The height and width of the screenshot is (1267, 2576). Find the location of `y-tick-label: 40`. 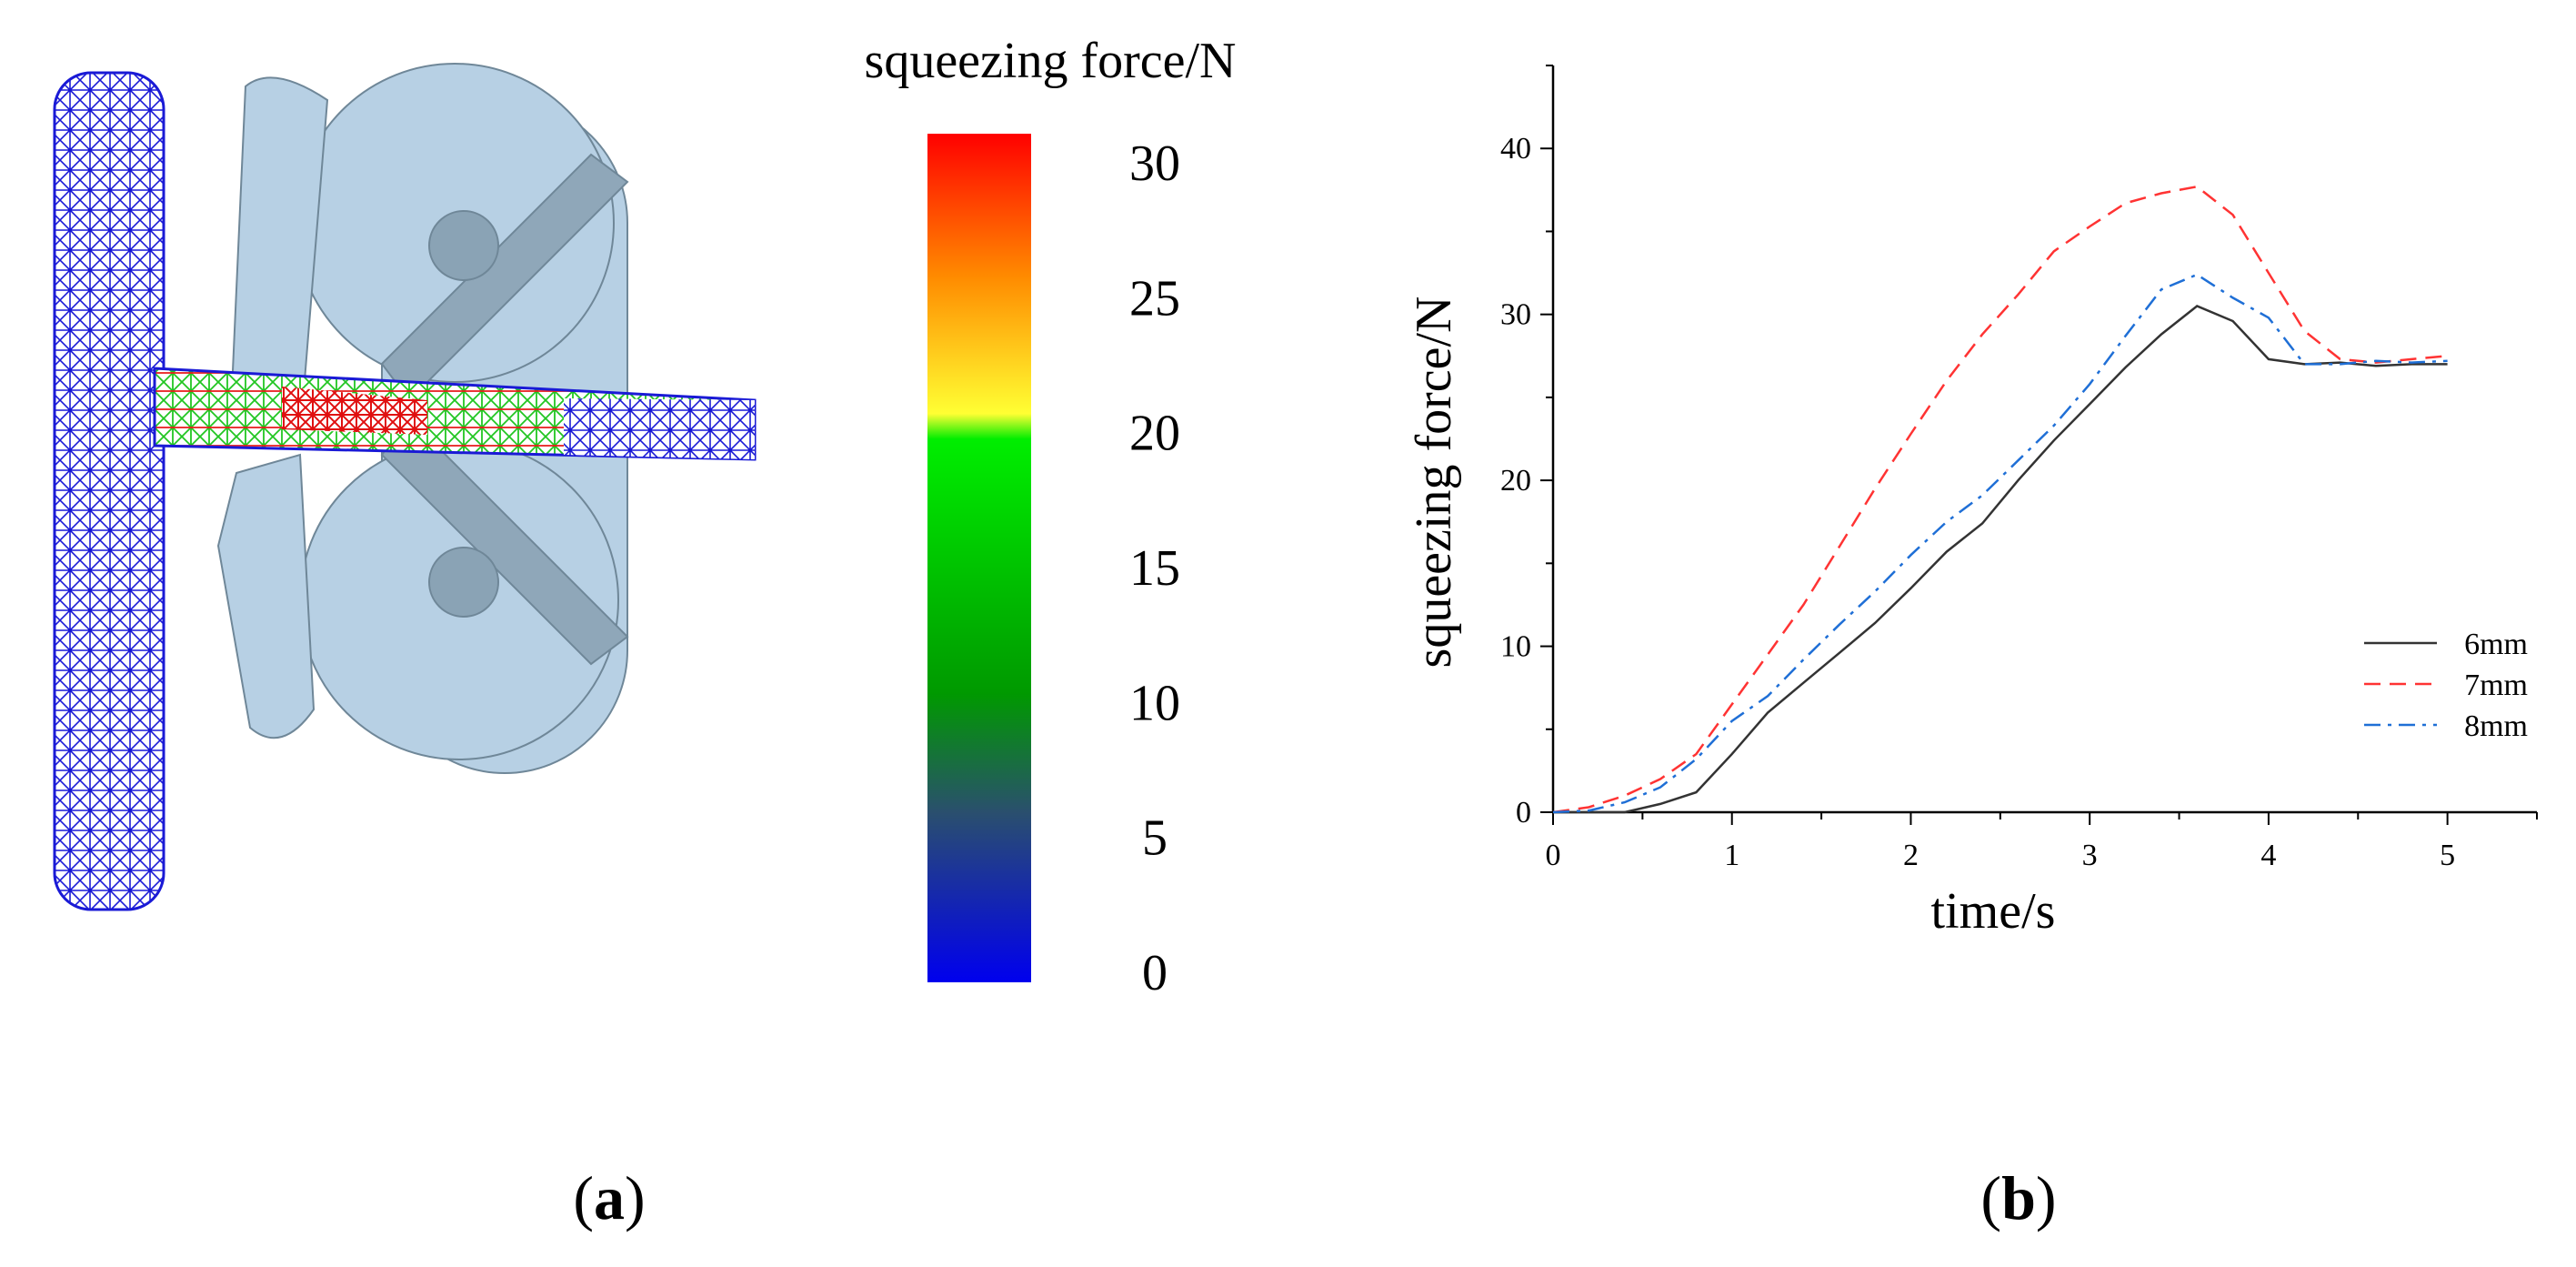

y-tick-label: 40 is located at coordinates (1515, 149).